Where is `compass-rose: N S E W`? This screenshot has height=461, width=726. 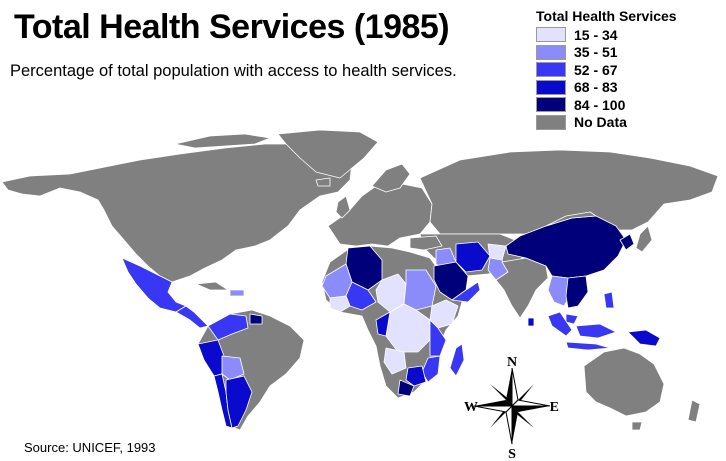
compass-rose: N S E W is located at coordinates (511, 407).